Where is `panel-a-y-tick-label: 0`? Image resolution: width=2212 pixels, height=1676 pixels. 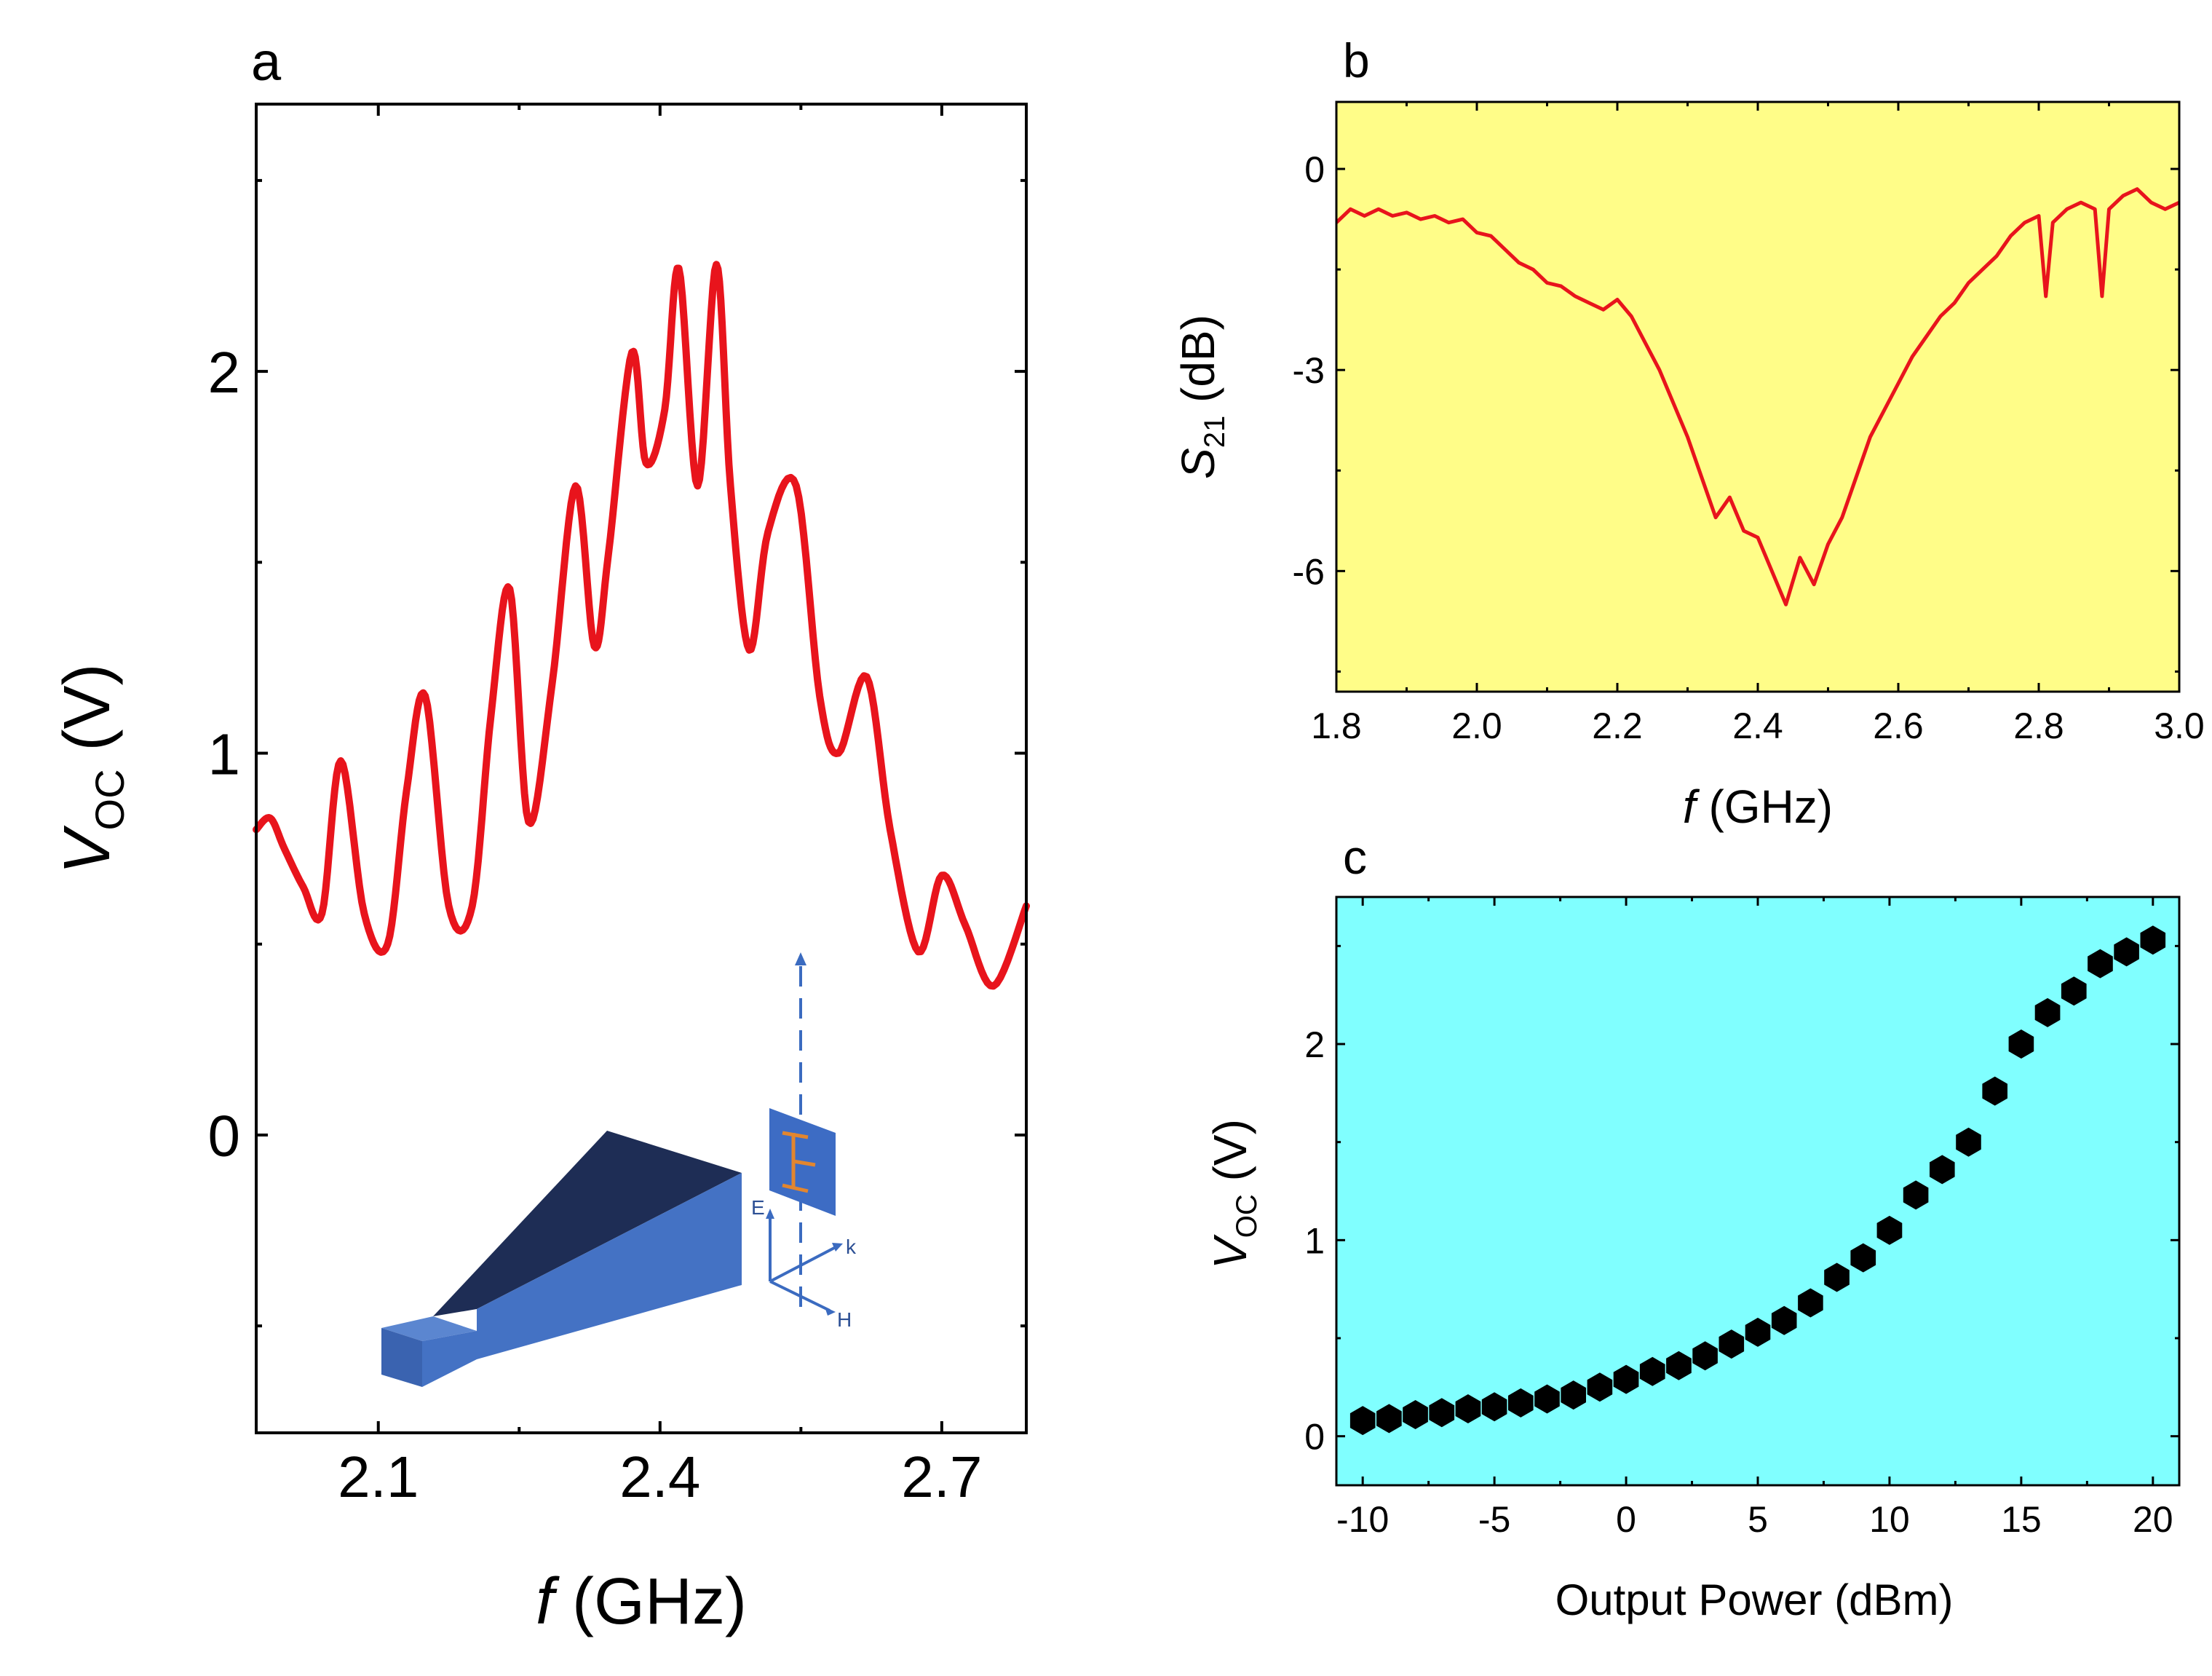 panel-a-y-tick-label: 0 is located at coordinates (224, 1136).